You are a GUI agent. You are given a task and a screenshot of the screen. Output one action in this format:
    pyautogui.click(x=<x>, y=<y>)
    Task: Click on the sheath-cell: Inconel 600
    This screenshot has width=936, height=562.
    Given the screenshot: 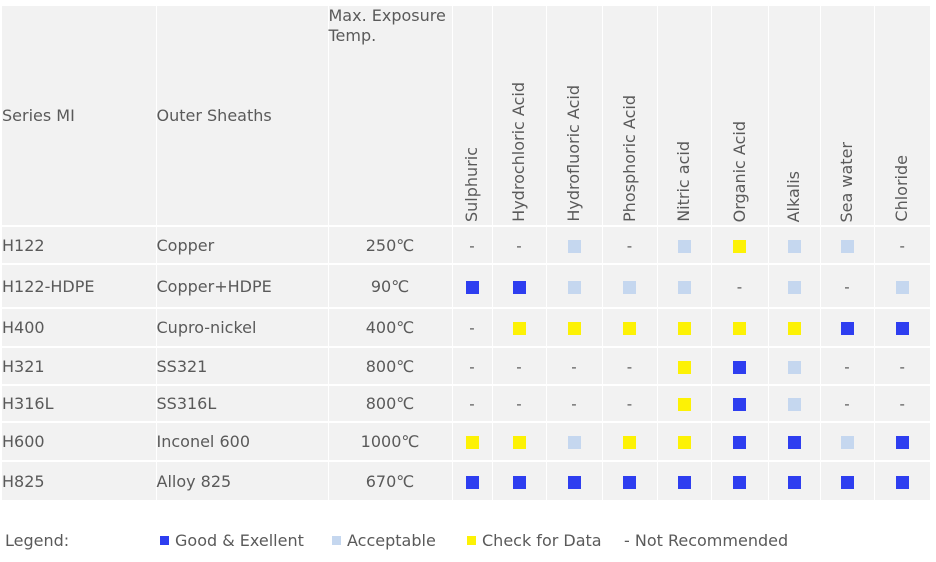 What is the action you would take?
    pyautogui.click(x=242, y=442)
    